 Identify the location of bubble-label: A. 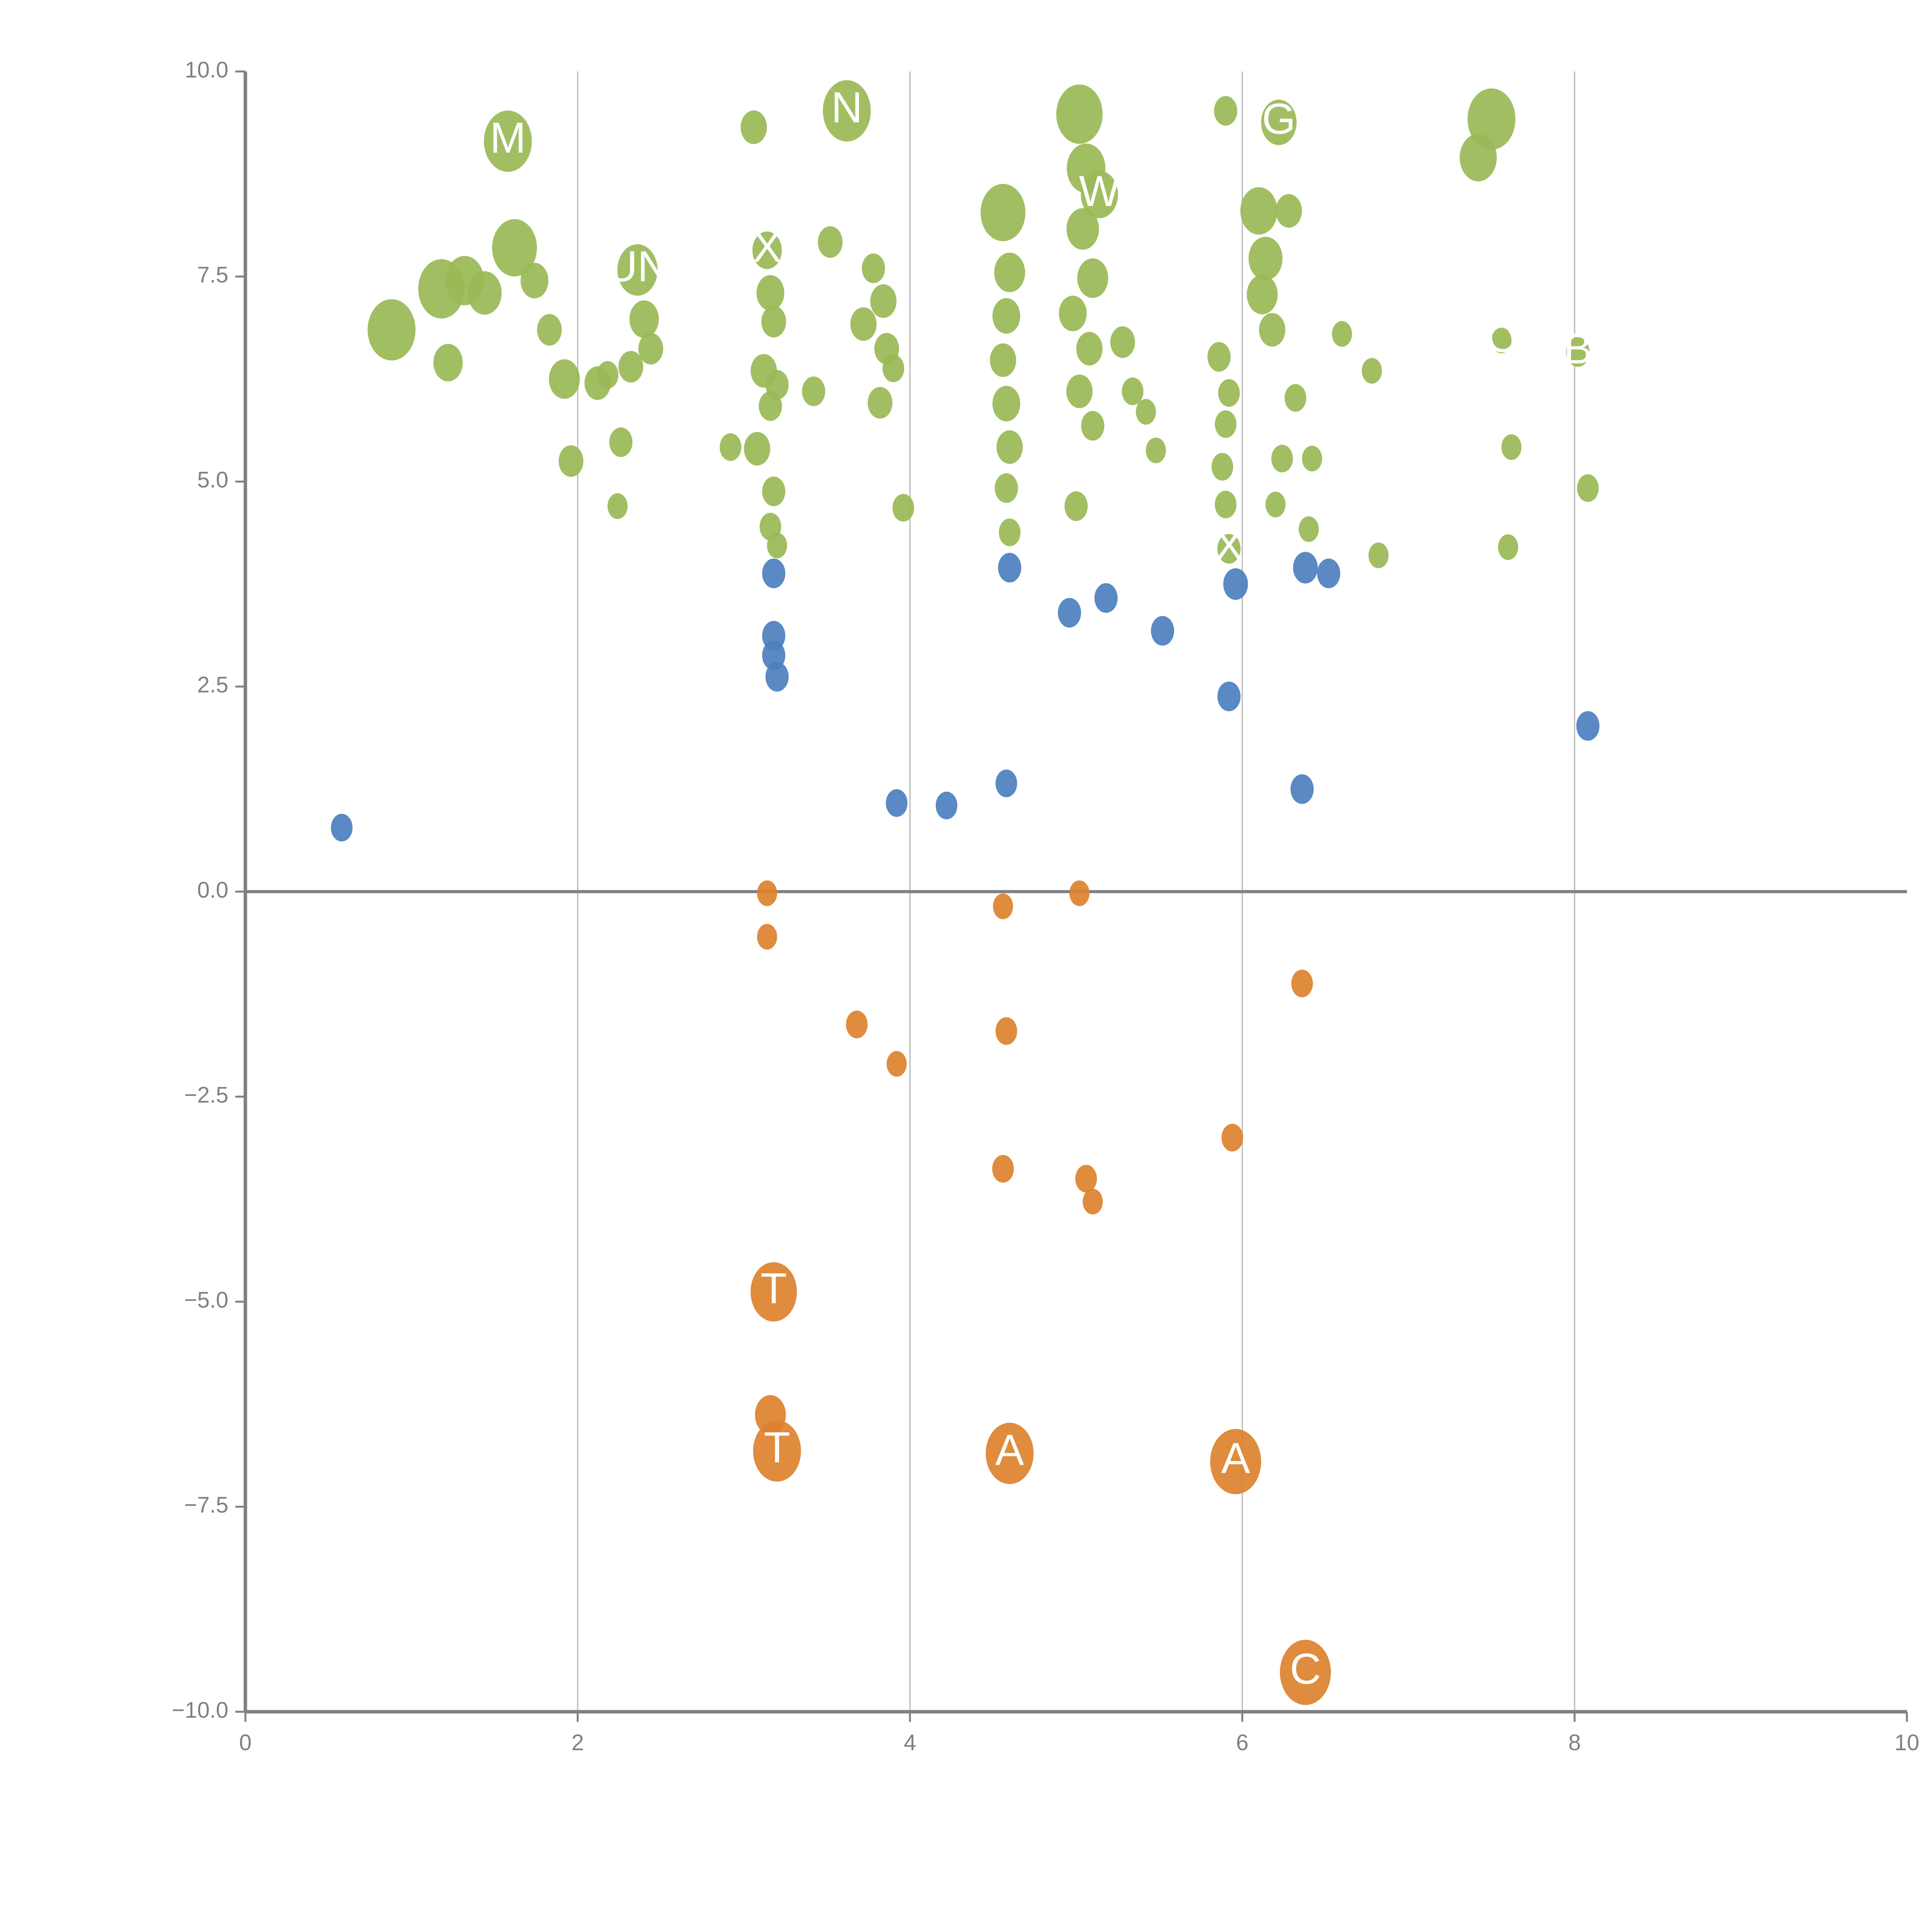
(1235, 1458).